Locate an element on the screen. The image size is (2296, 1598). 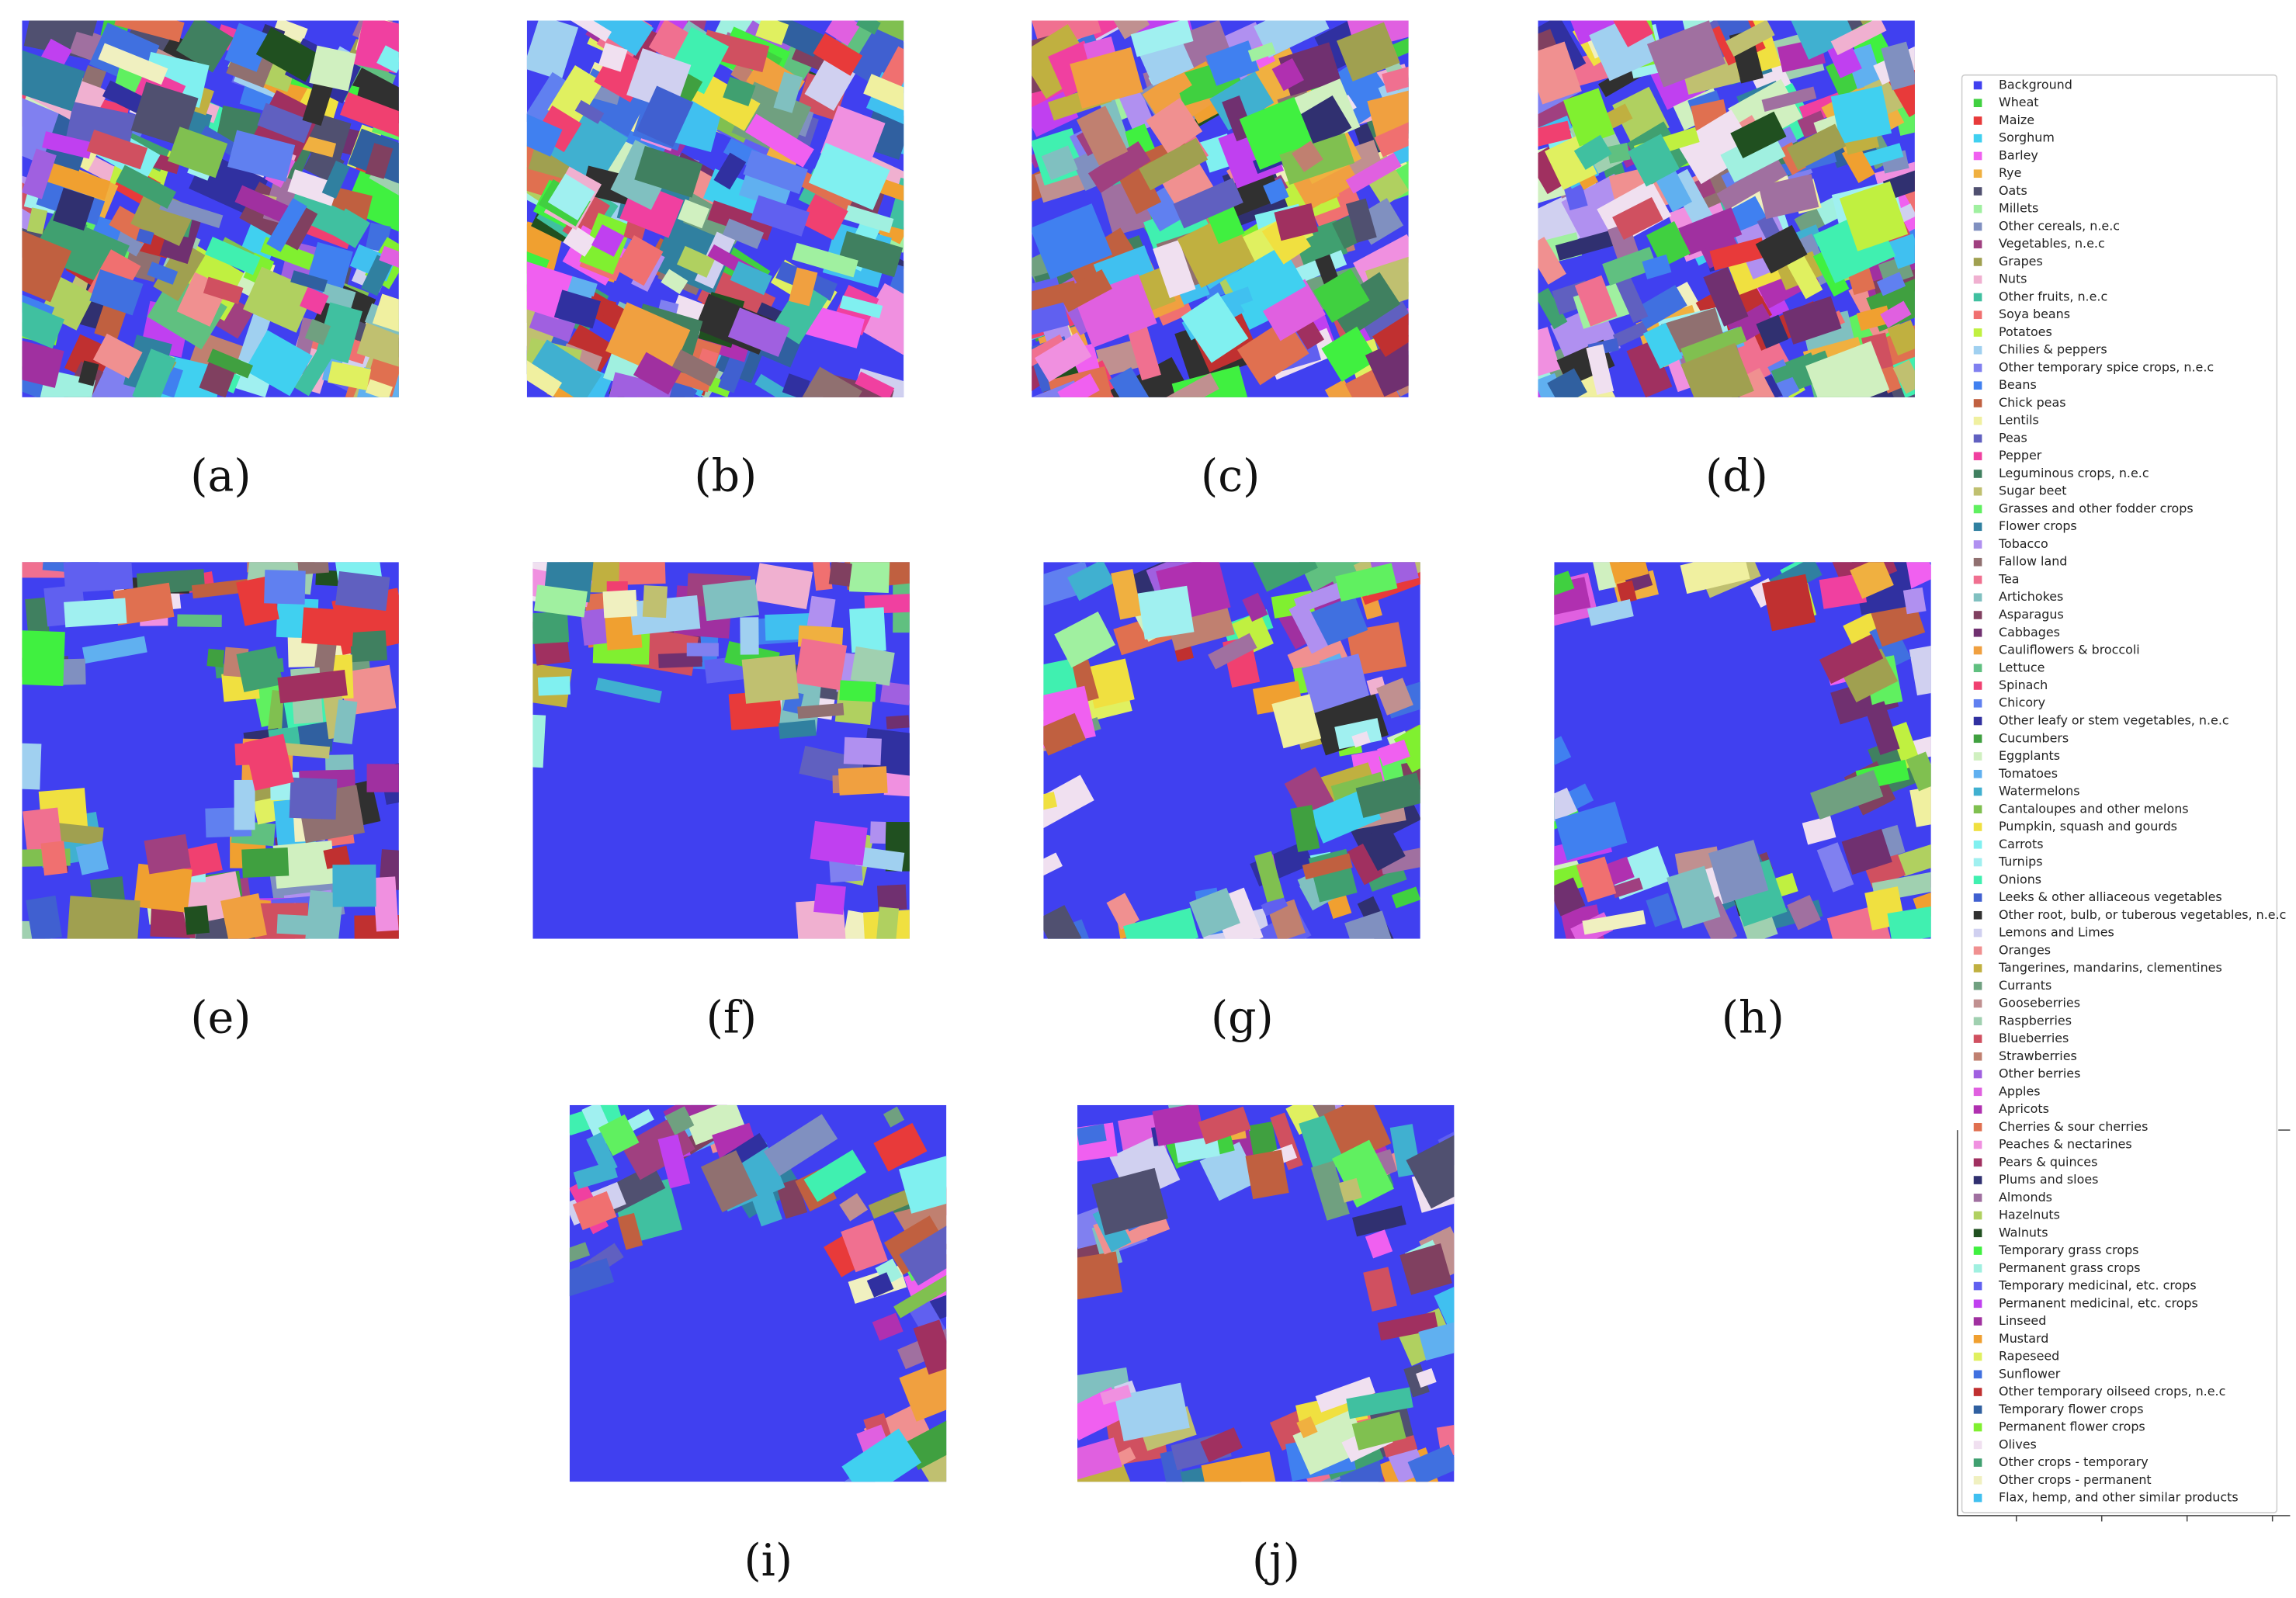
legend-label: Tangerines, mandarins, clementines is located at coordinates (2110, 967).